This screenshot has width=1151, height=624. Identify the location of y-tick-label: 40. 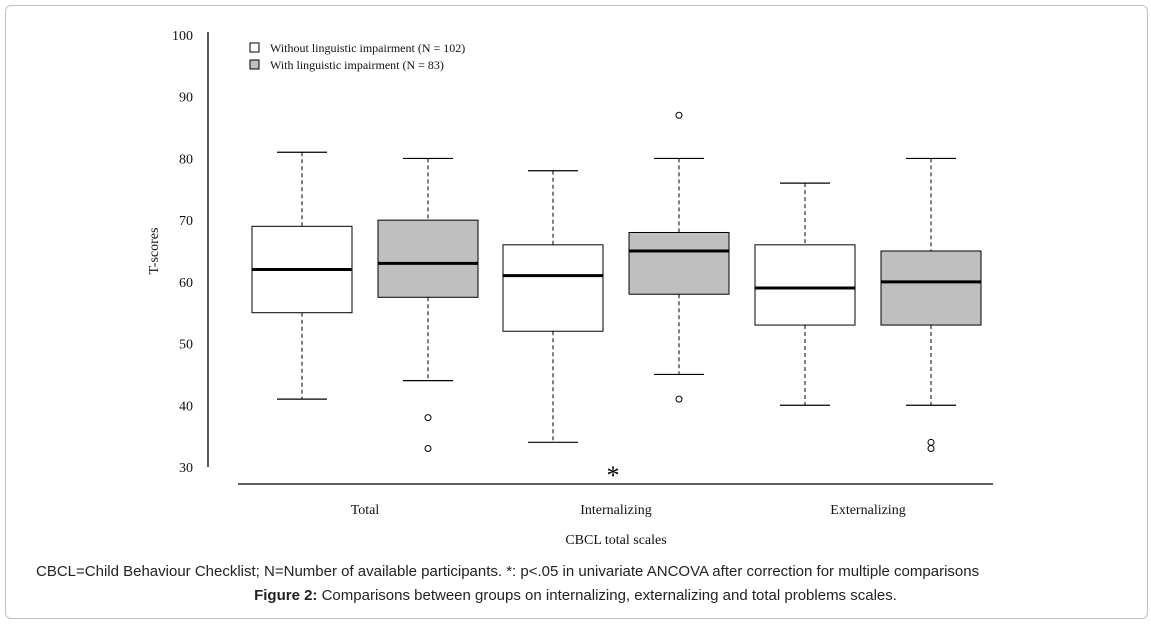
(186, 406).